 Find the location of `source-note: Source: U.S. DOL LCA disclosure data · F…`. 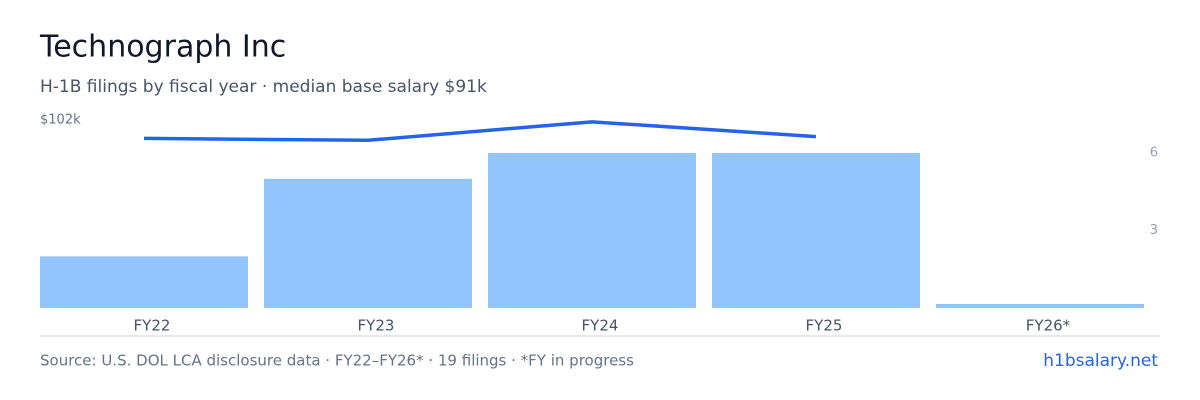

source-note: Source: U.S. DOL LCA disclosure data · F… is located at coordinates (337, 361).